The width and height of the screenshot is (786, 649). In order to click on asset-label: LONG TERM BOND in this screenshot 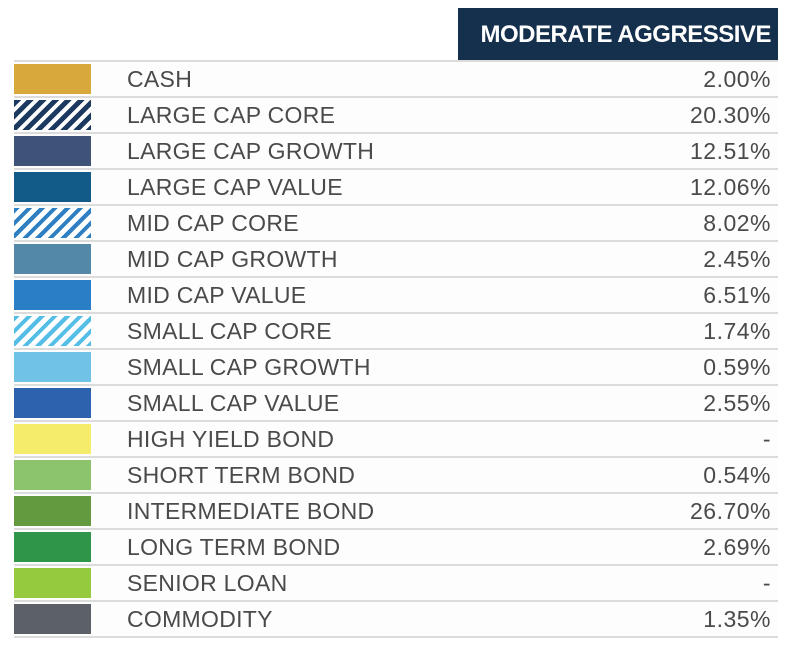, I will do `click(234, 546)`.